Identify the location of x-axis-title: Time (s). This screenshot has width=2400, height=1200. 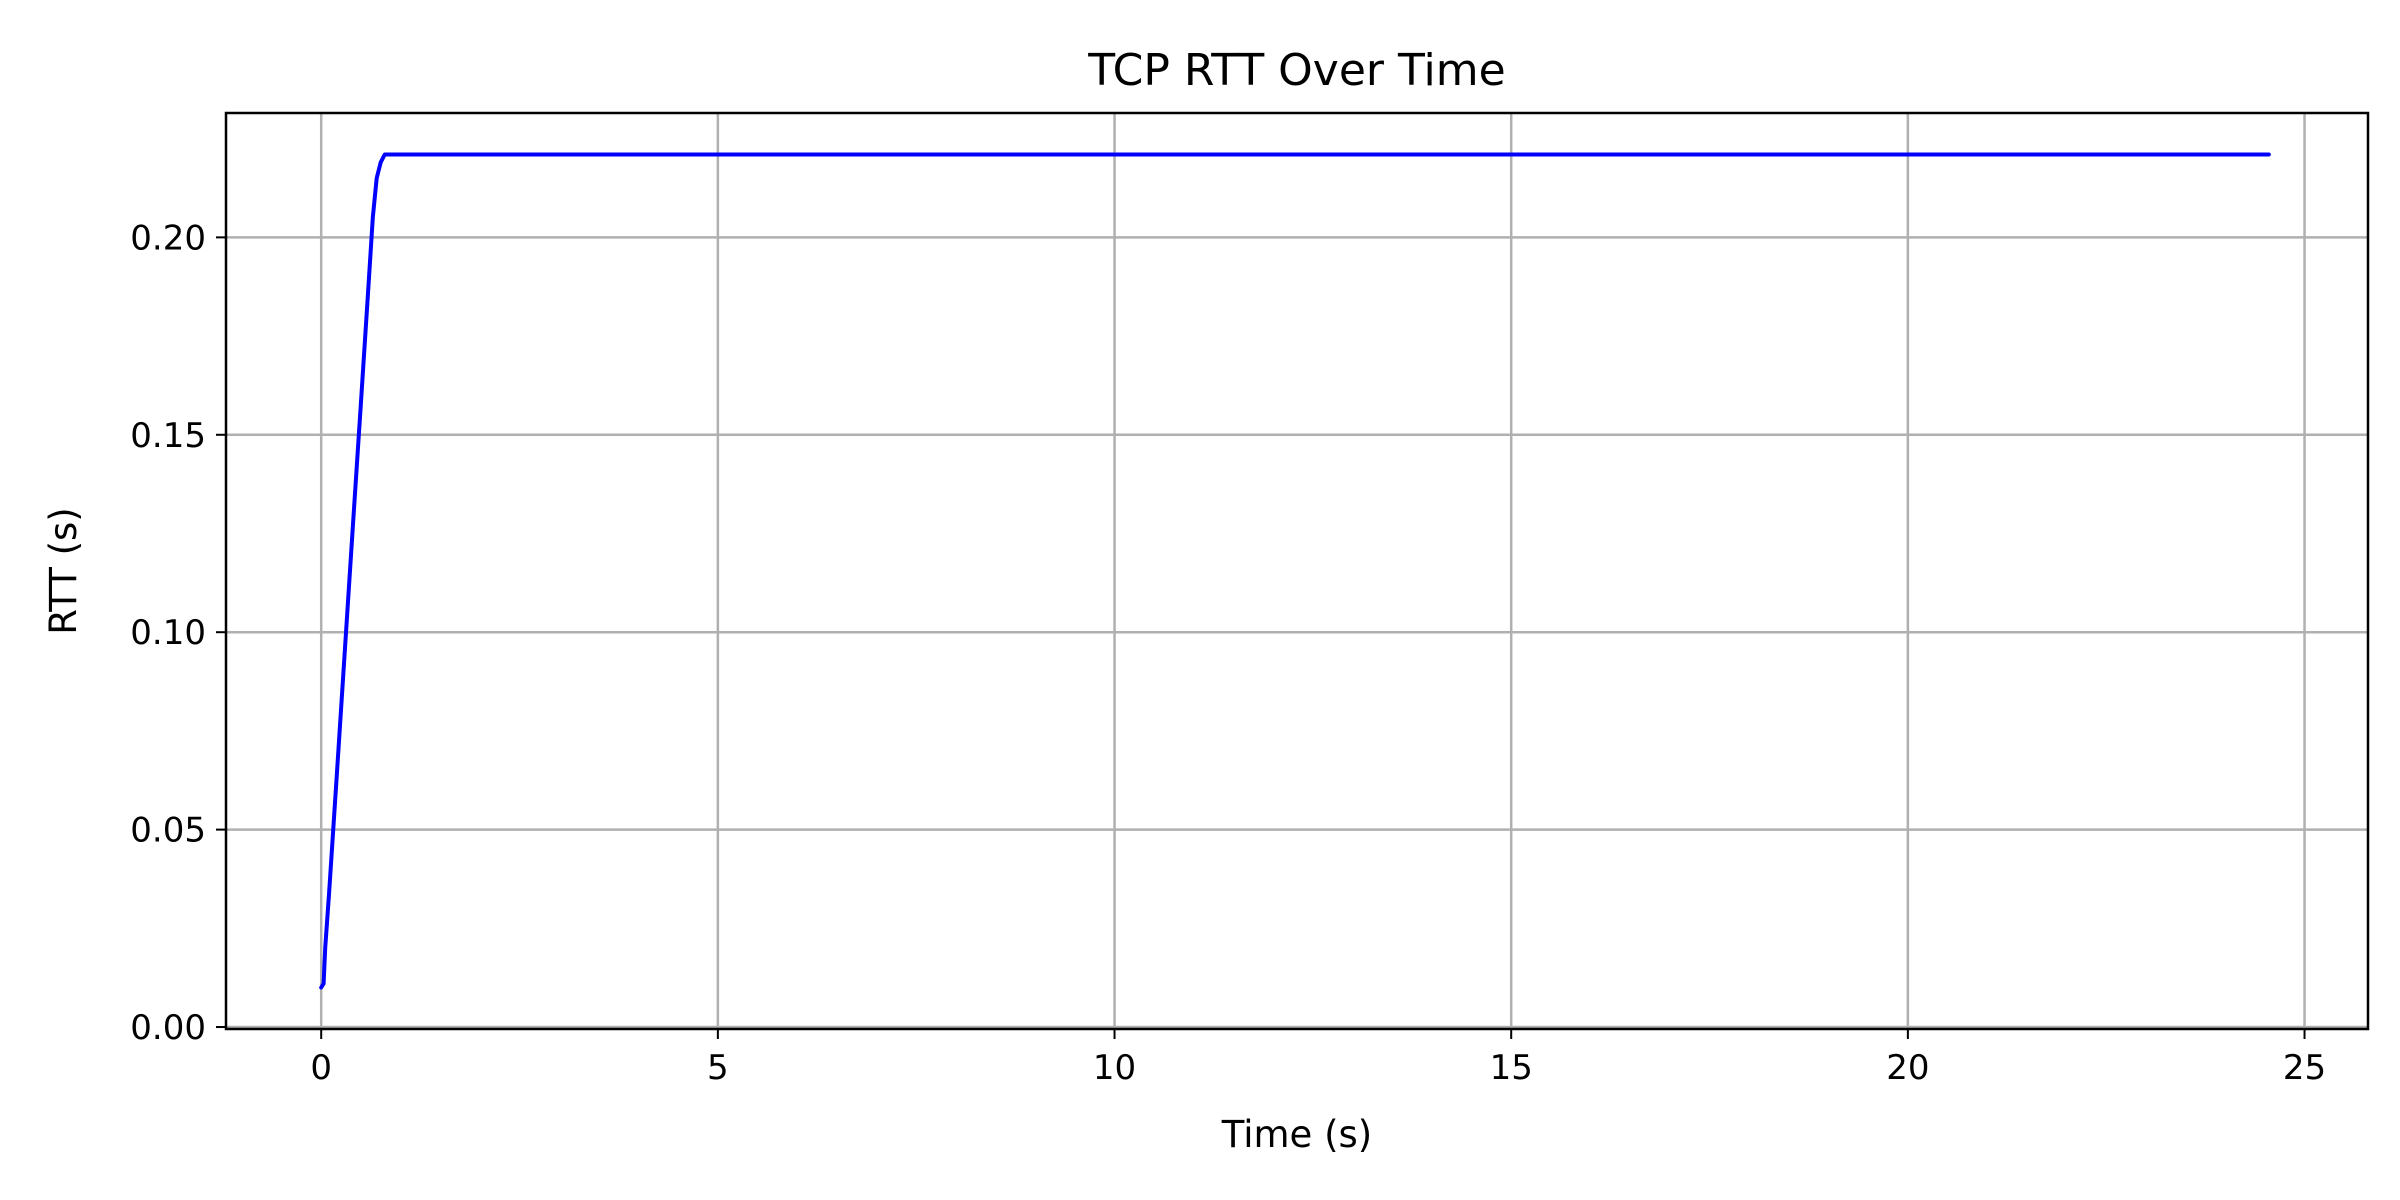
(1296, 1134).